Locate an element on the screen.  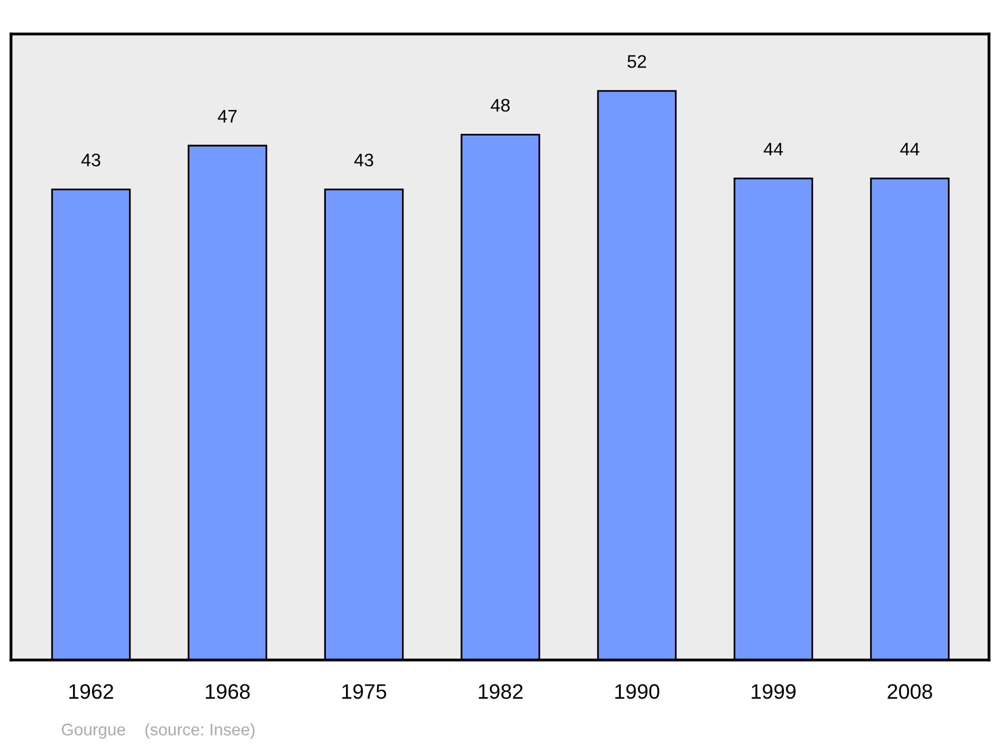
data-label: 48 is located at coordinates (500, 105).